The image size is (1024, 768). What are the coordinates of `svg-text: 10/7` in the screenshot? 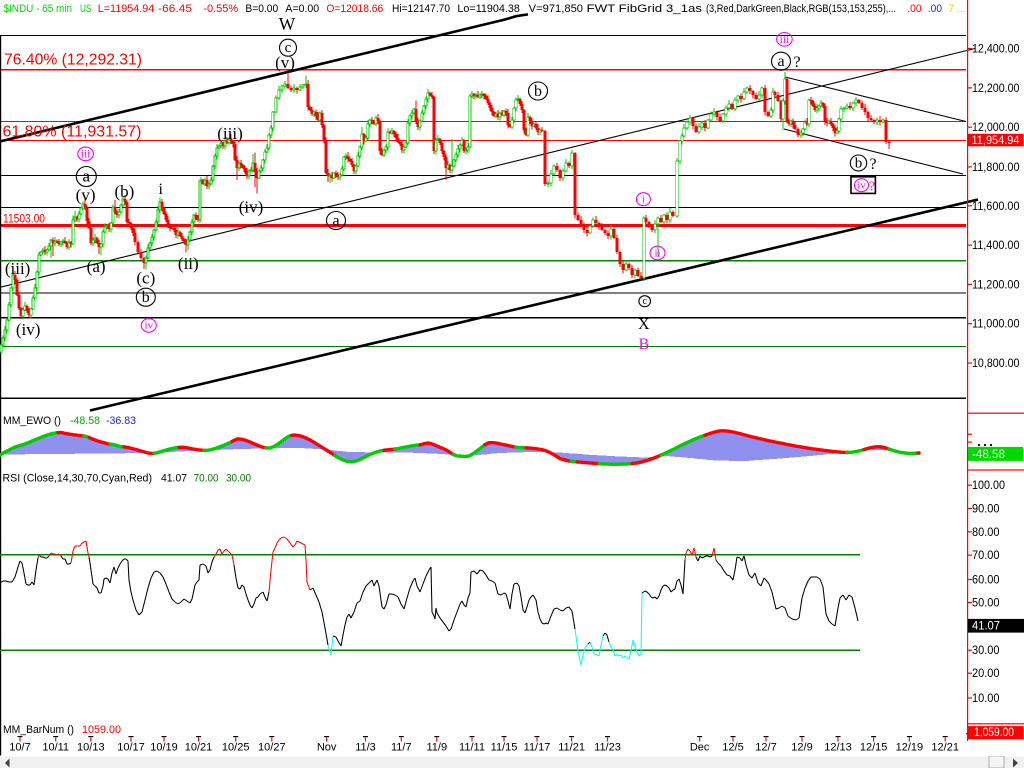 It's located at (19, 748).